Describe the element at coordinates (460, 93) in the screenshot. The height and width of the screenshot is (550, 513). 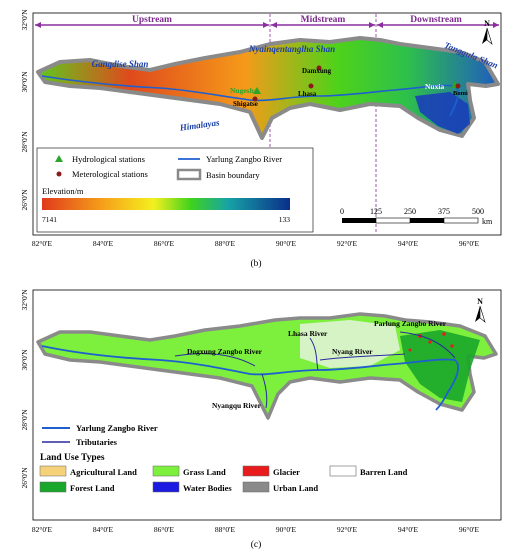
I see `place-bomi-label: Bomi` at that location.